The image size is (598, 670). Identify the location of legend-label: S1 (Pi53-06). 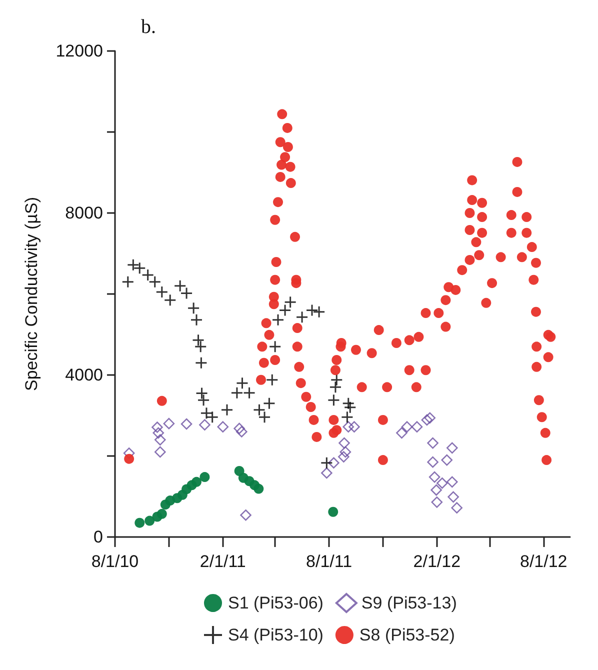
(276, 603).